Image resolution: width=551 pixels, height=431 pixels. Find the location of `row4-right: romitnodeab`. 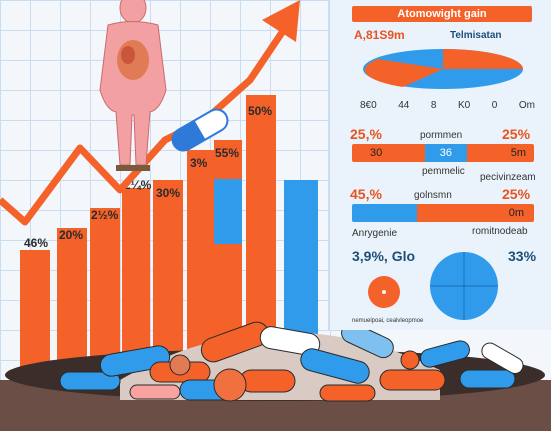

row4-right: romitnodeab is located at coordinates (500, 231).